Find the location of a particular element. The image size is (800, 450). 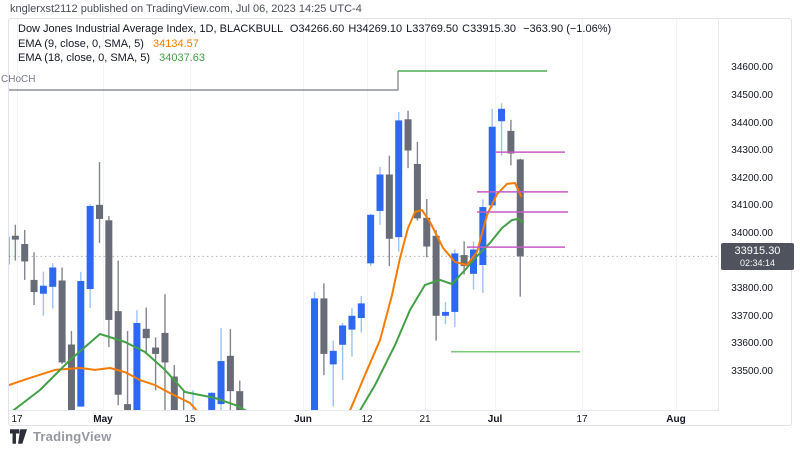

ema9-line is located at coordinates (103, 388).